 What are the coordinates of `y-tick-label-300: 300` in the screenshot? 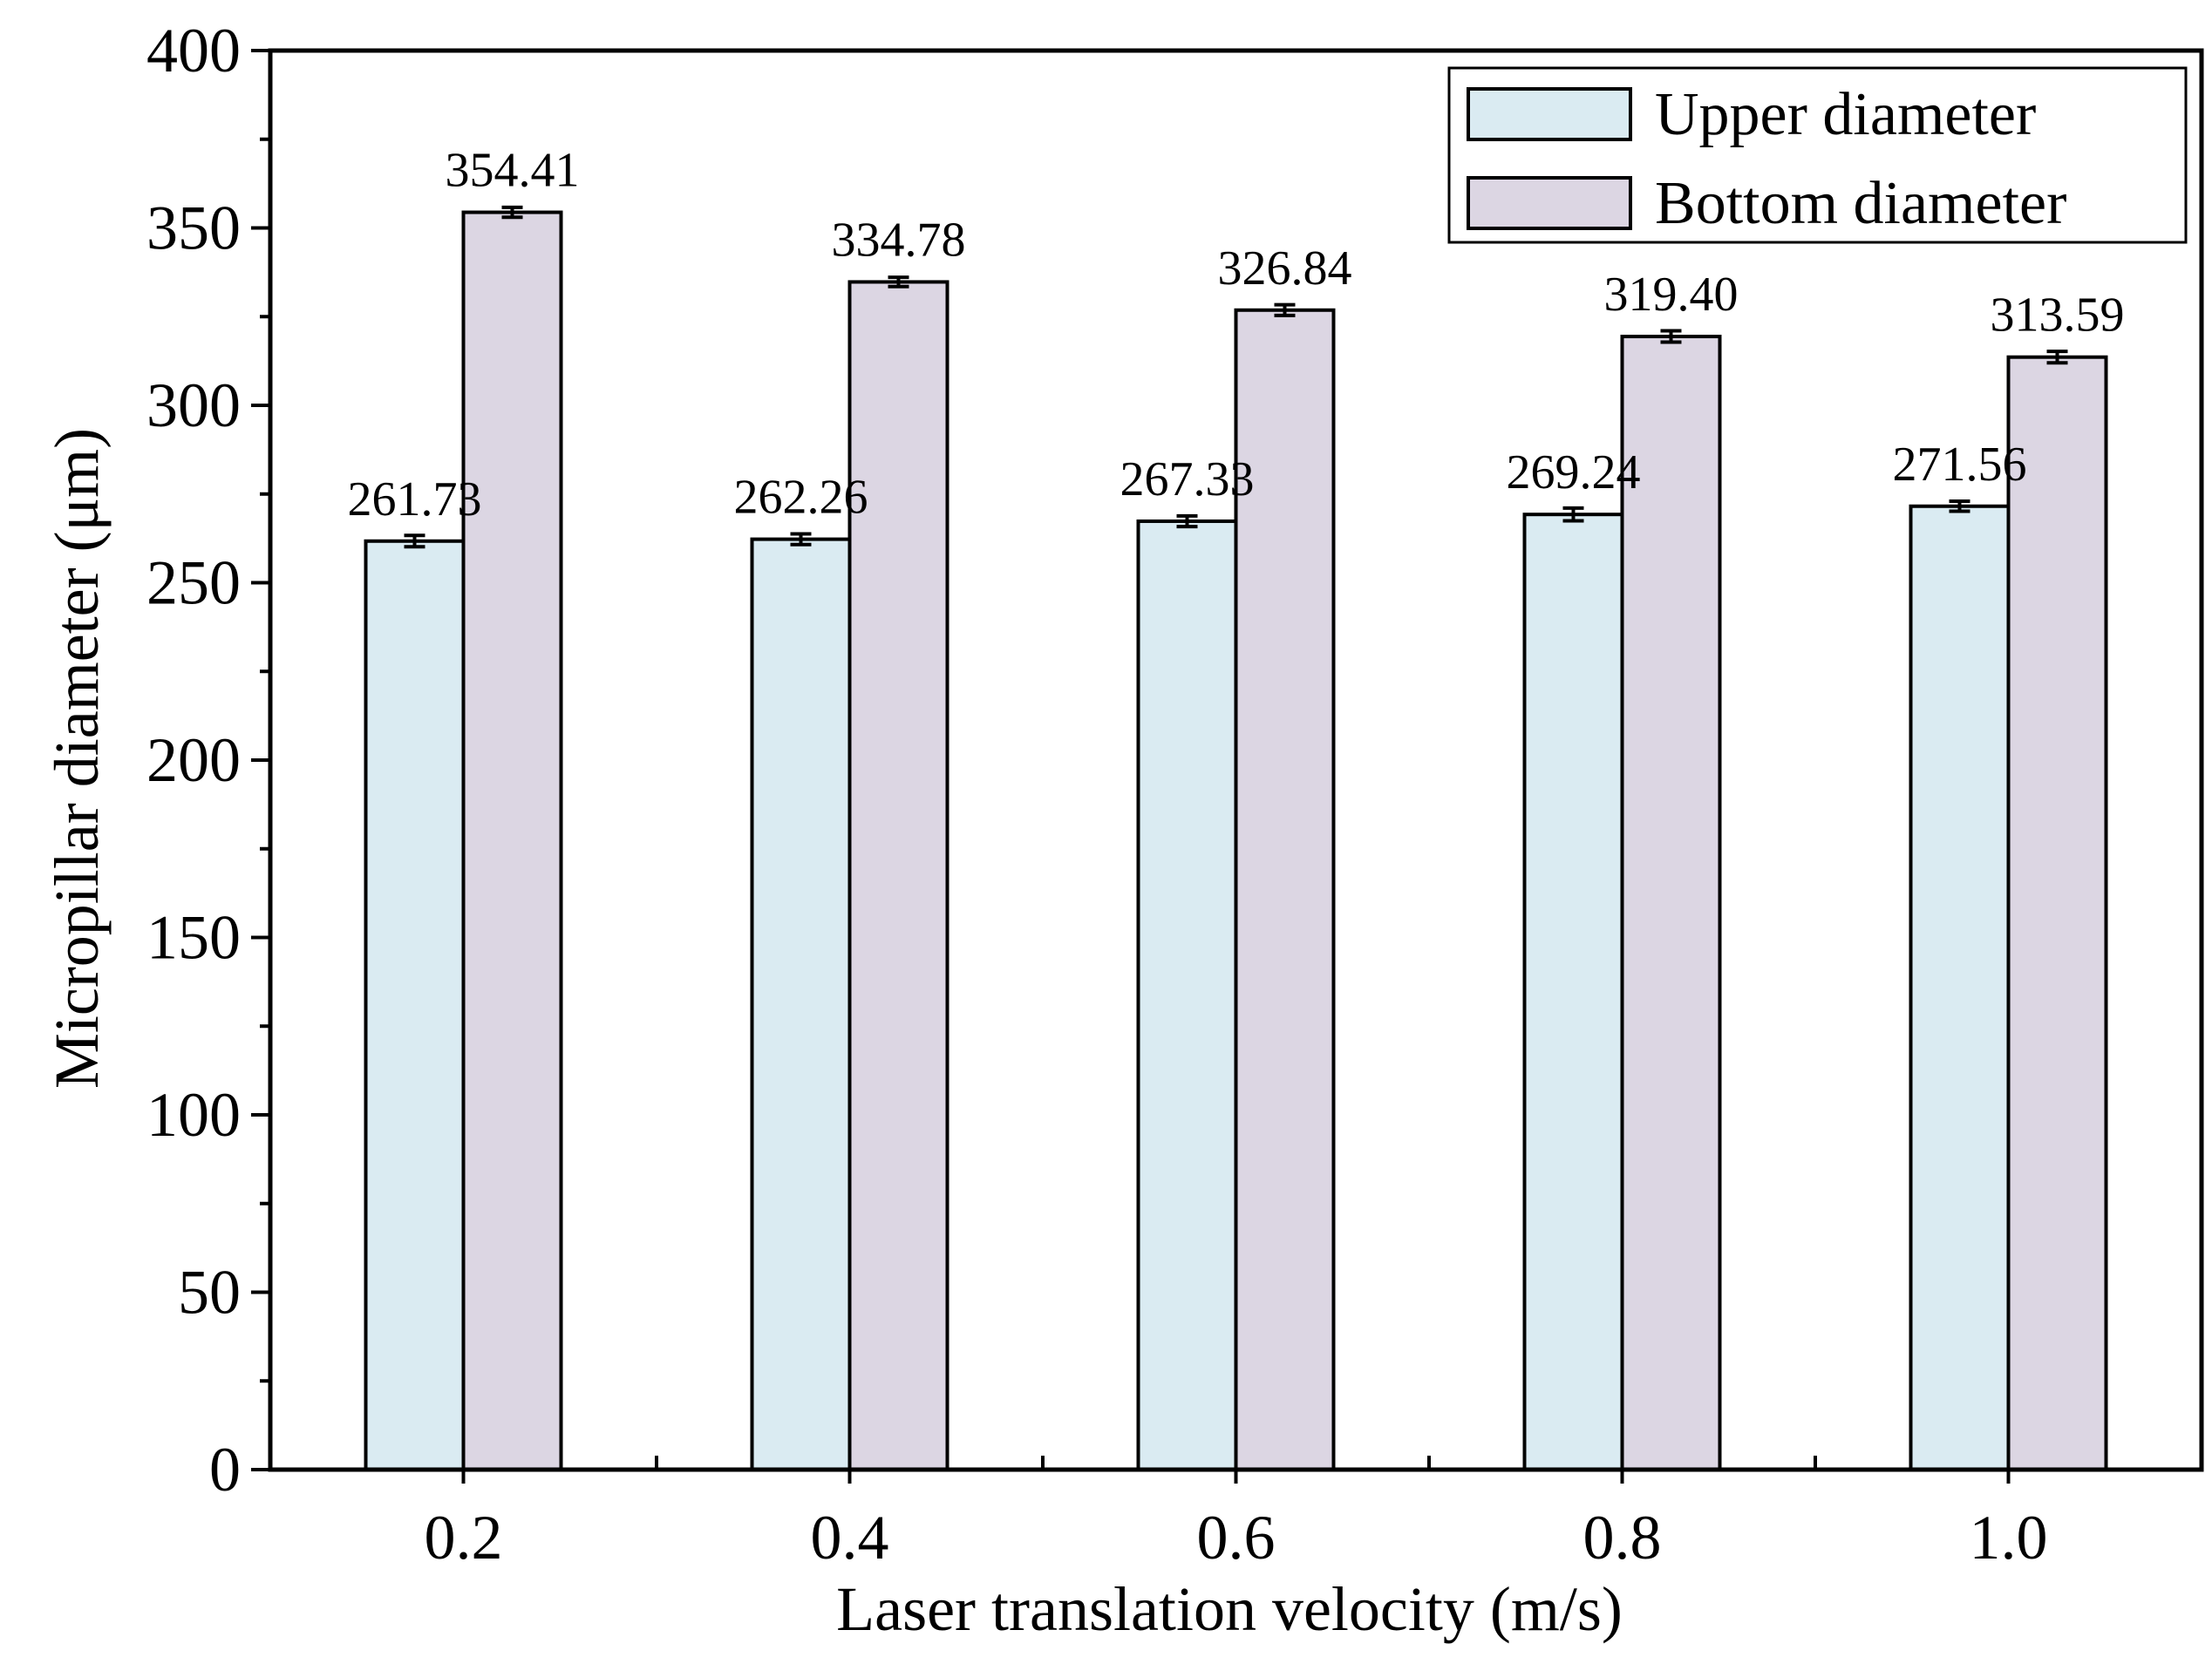 It's located at (193, 405).